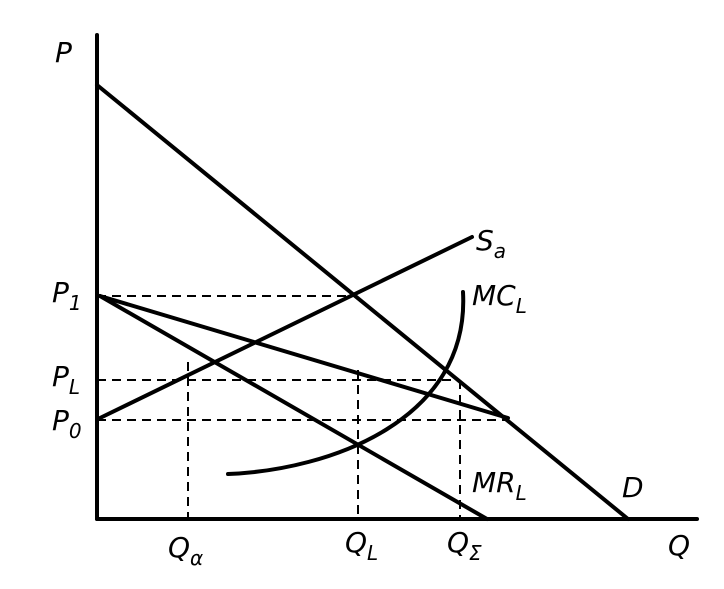  I want to click on label-sub: Σ, so click(475, 553).